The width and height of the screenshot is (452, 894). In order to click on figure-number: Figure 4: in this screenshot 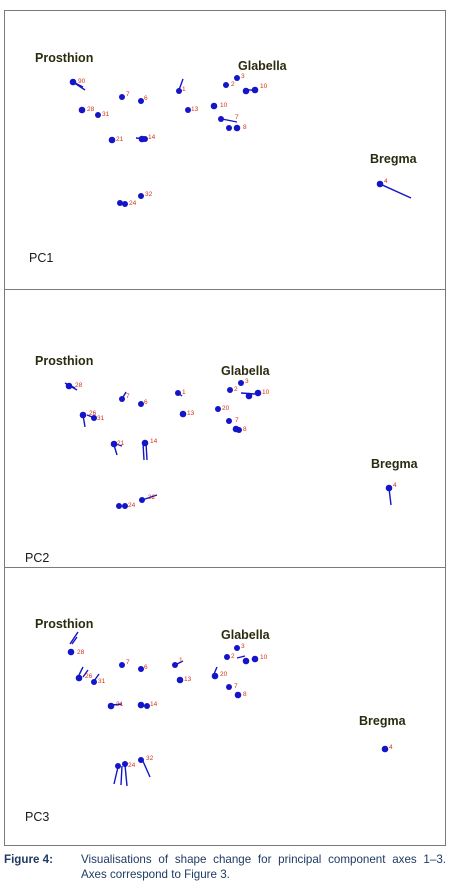, I will do `click(28, 859)`.